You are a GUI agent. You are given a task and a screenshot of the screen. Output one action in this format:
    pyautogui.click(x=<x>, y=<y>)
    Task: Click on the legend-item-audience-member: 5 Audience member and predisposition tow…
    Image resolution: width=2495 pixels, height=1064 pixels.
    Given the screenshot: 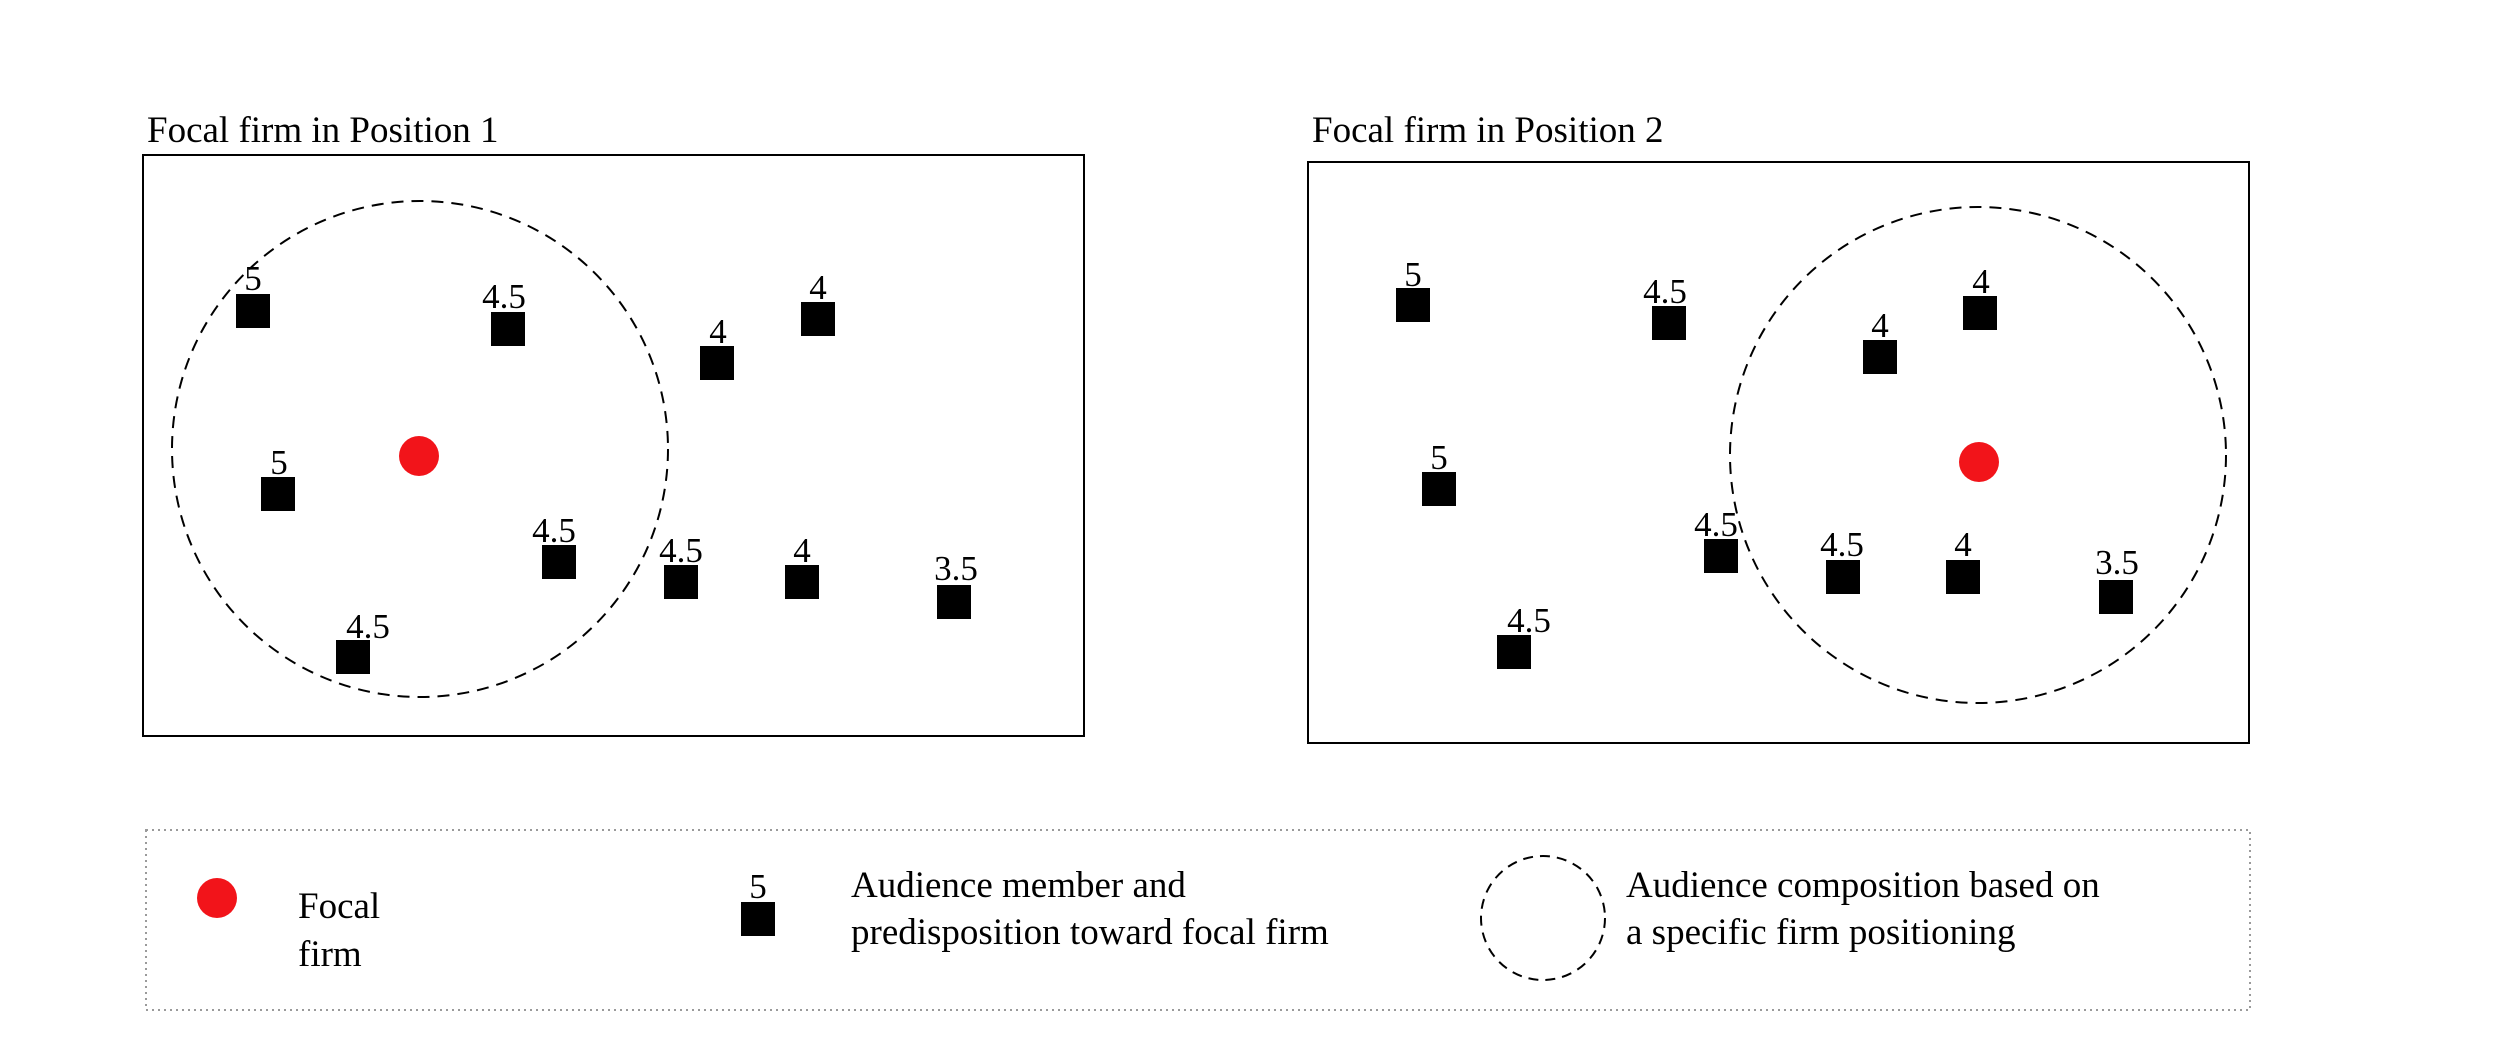 What is the action you would take?
    pyautogui.click(x=1035, y=909)
    